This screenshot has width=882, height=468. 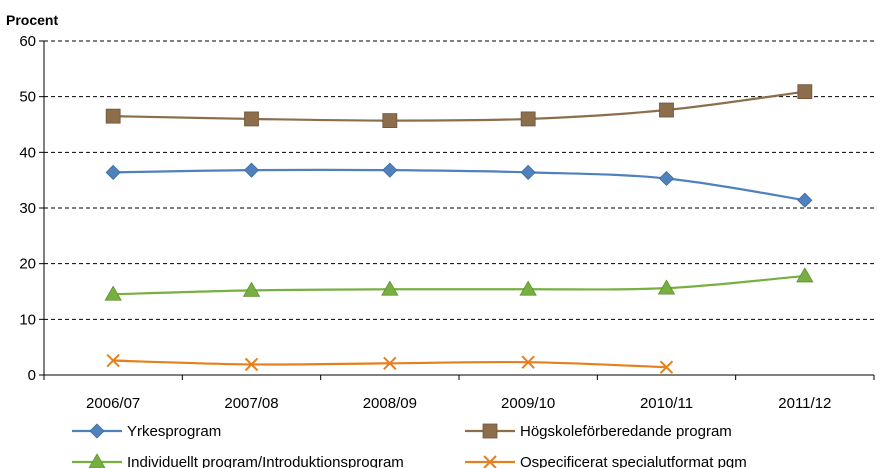 I want to click on y-axis-ticks: 0 10 20 30 40 50 60, so click(x=27, y=208).